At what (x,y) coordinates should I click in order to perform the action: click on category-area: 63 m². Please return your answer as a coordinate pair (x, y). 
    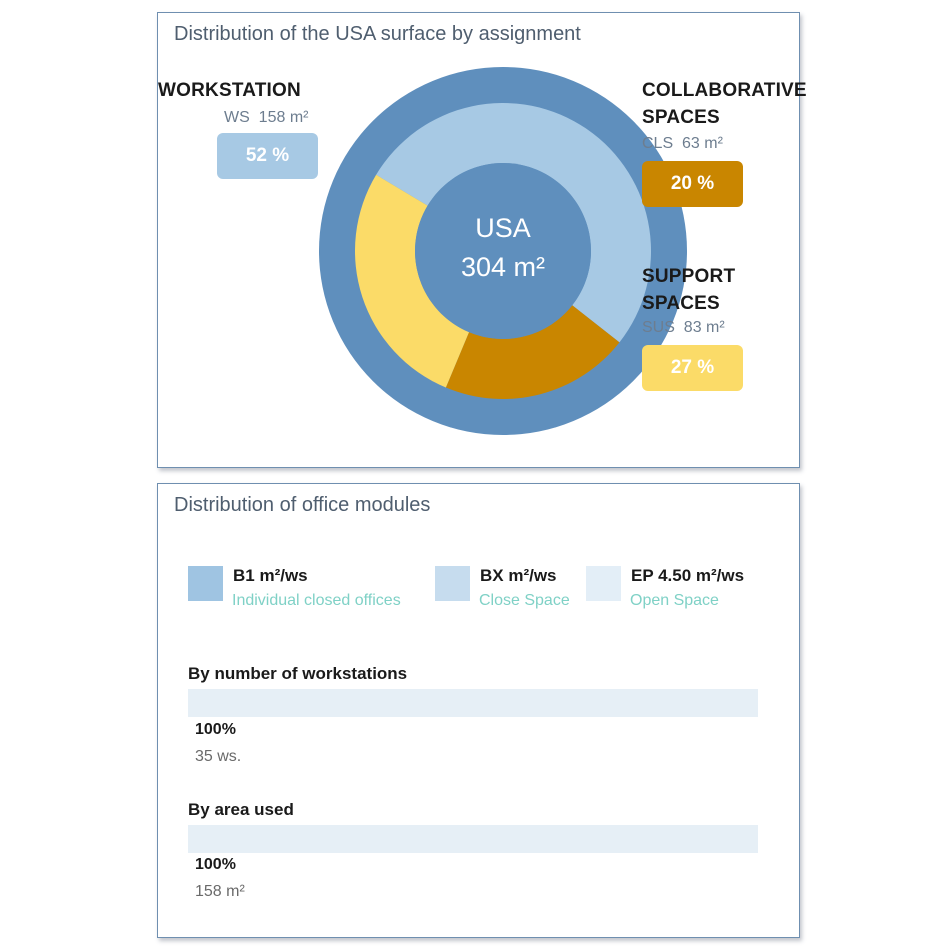
    Looking at the image, I should click on (702, 143).